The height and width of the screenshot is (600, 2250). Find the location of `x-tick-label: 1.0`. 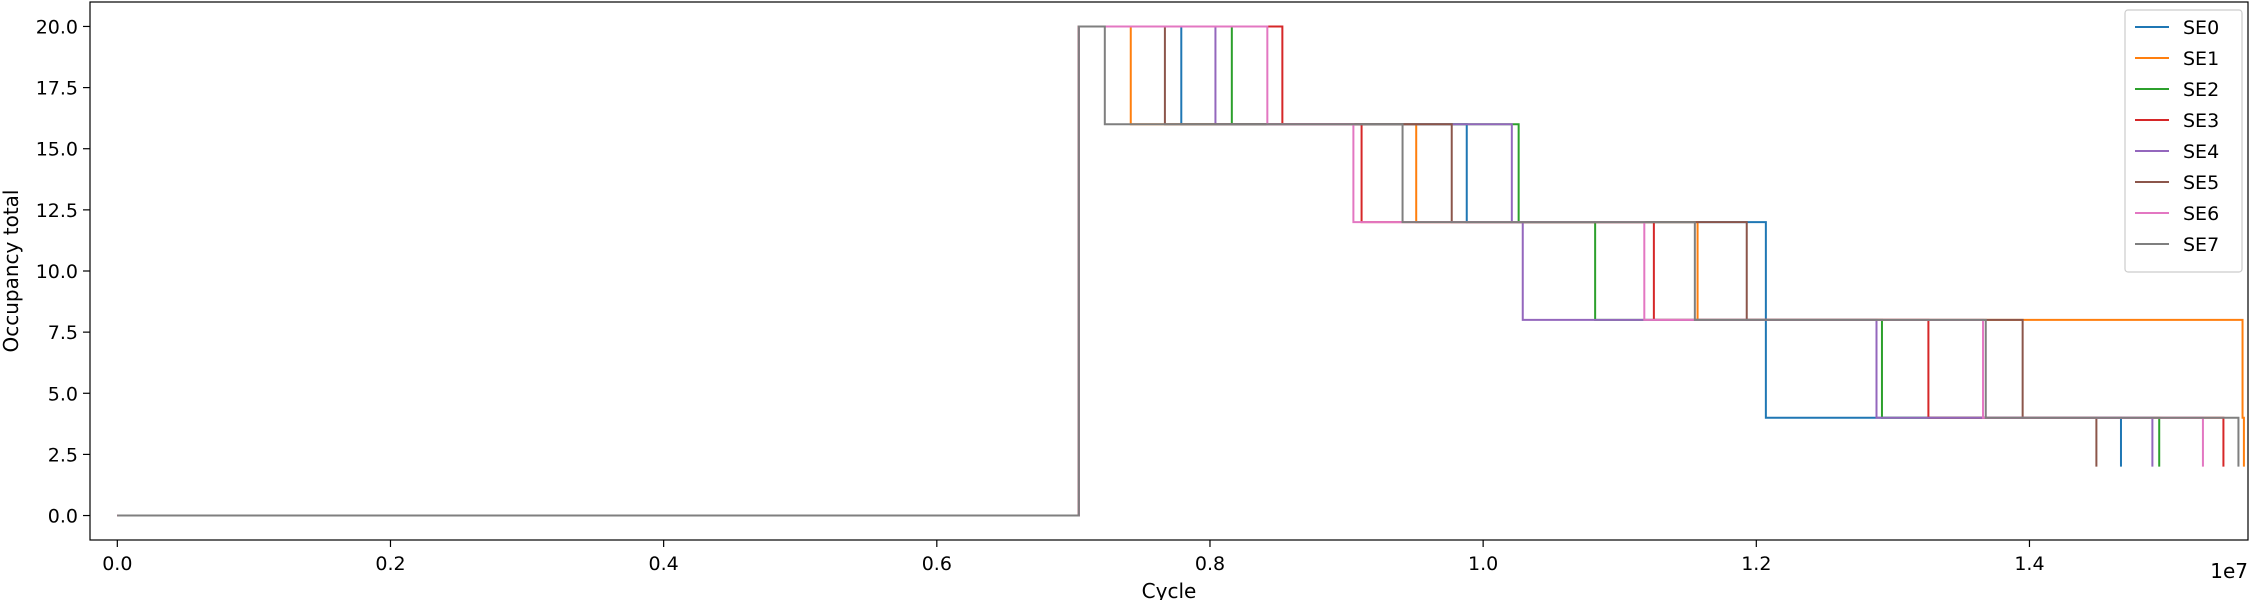

x-tick-label: 1.0 is located at coordinates (1483, 564).